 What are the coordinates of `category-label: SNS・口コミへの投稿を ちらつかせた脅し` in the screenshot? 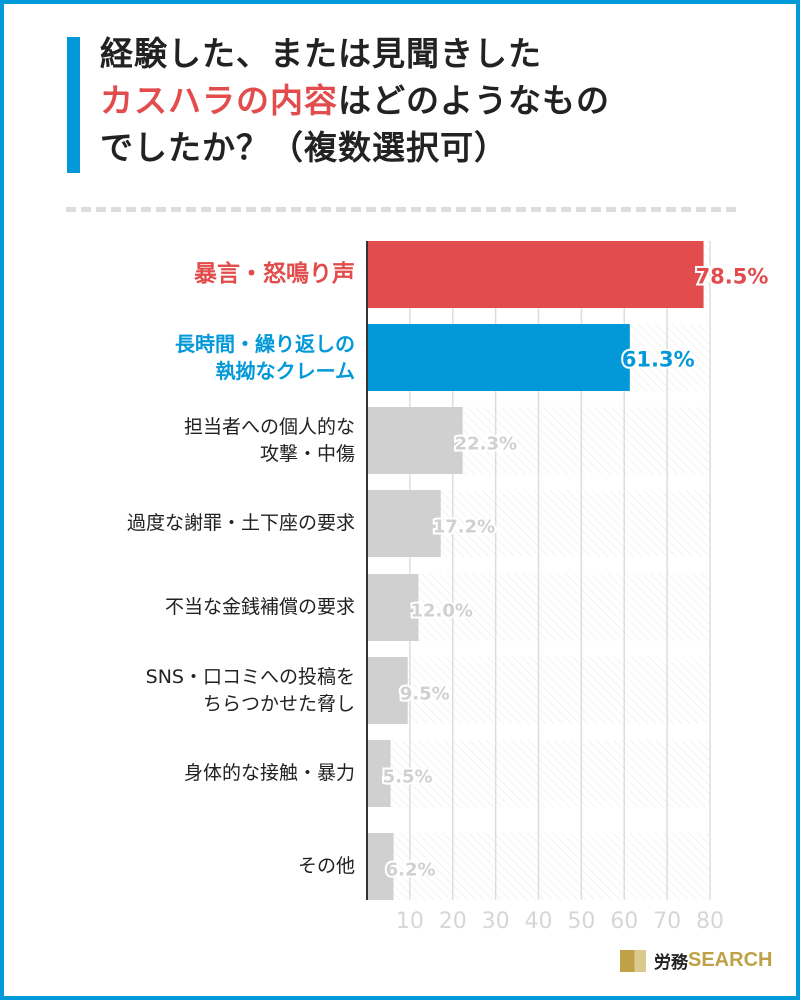 It's located at (250, 690).